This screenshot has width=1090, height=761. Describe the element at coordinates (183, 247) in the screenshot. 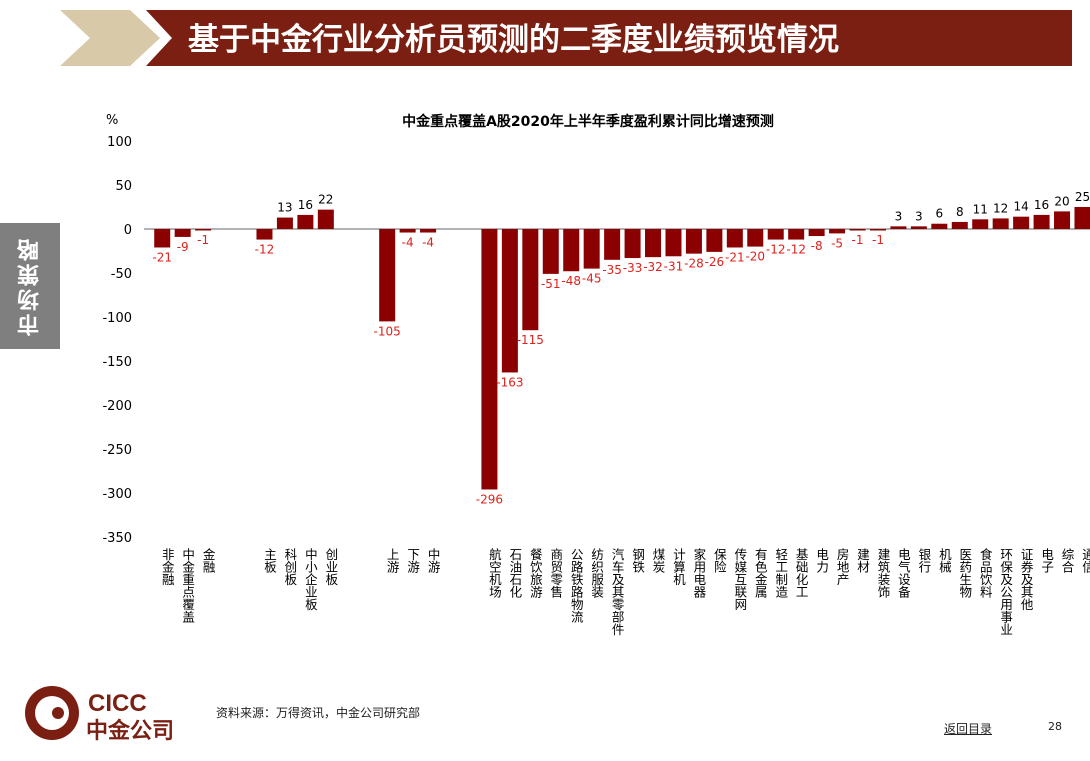

I see `data-label: -9` at that location.